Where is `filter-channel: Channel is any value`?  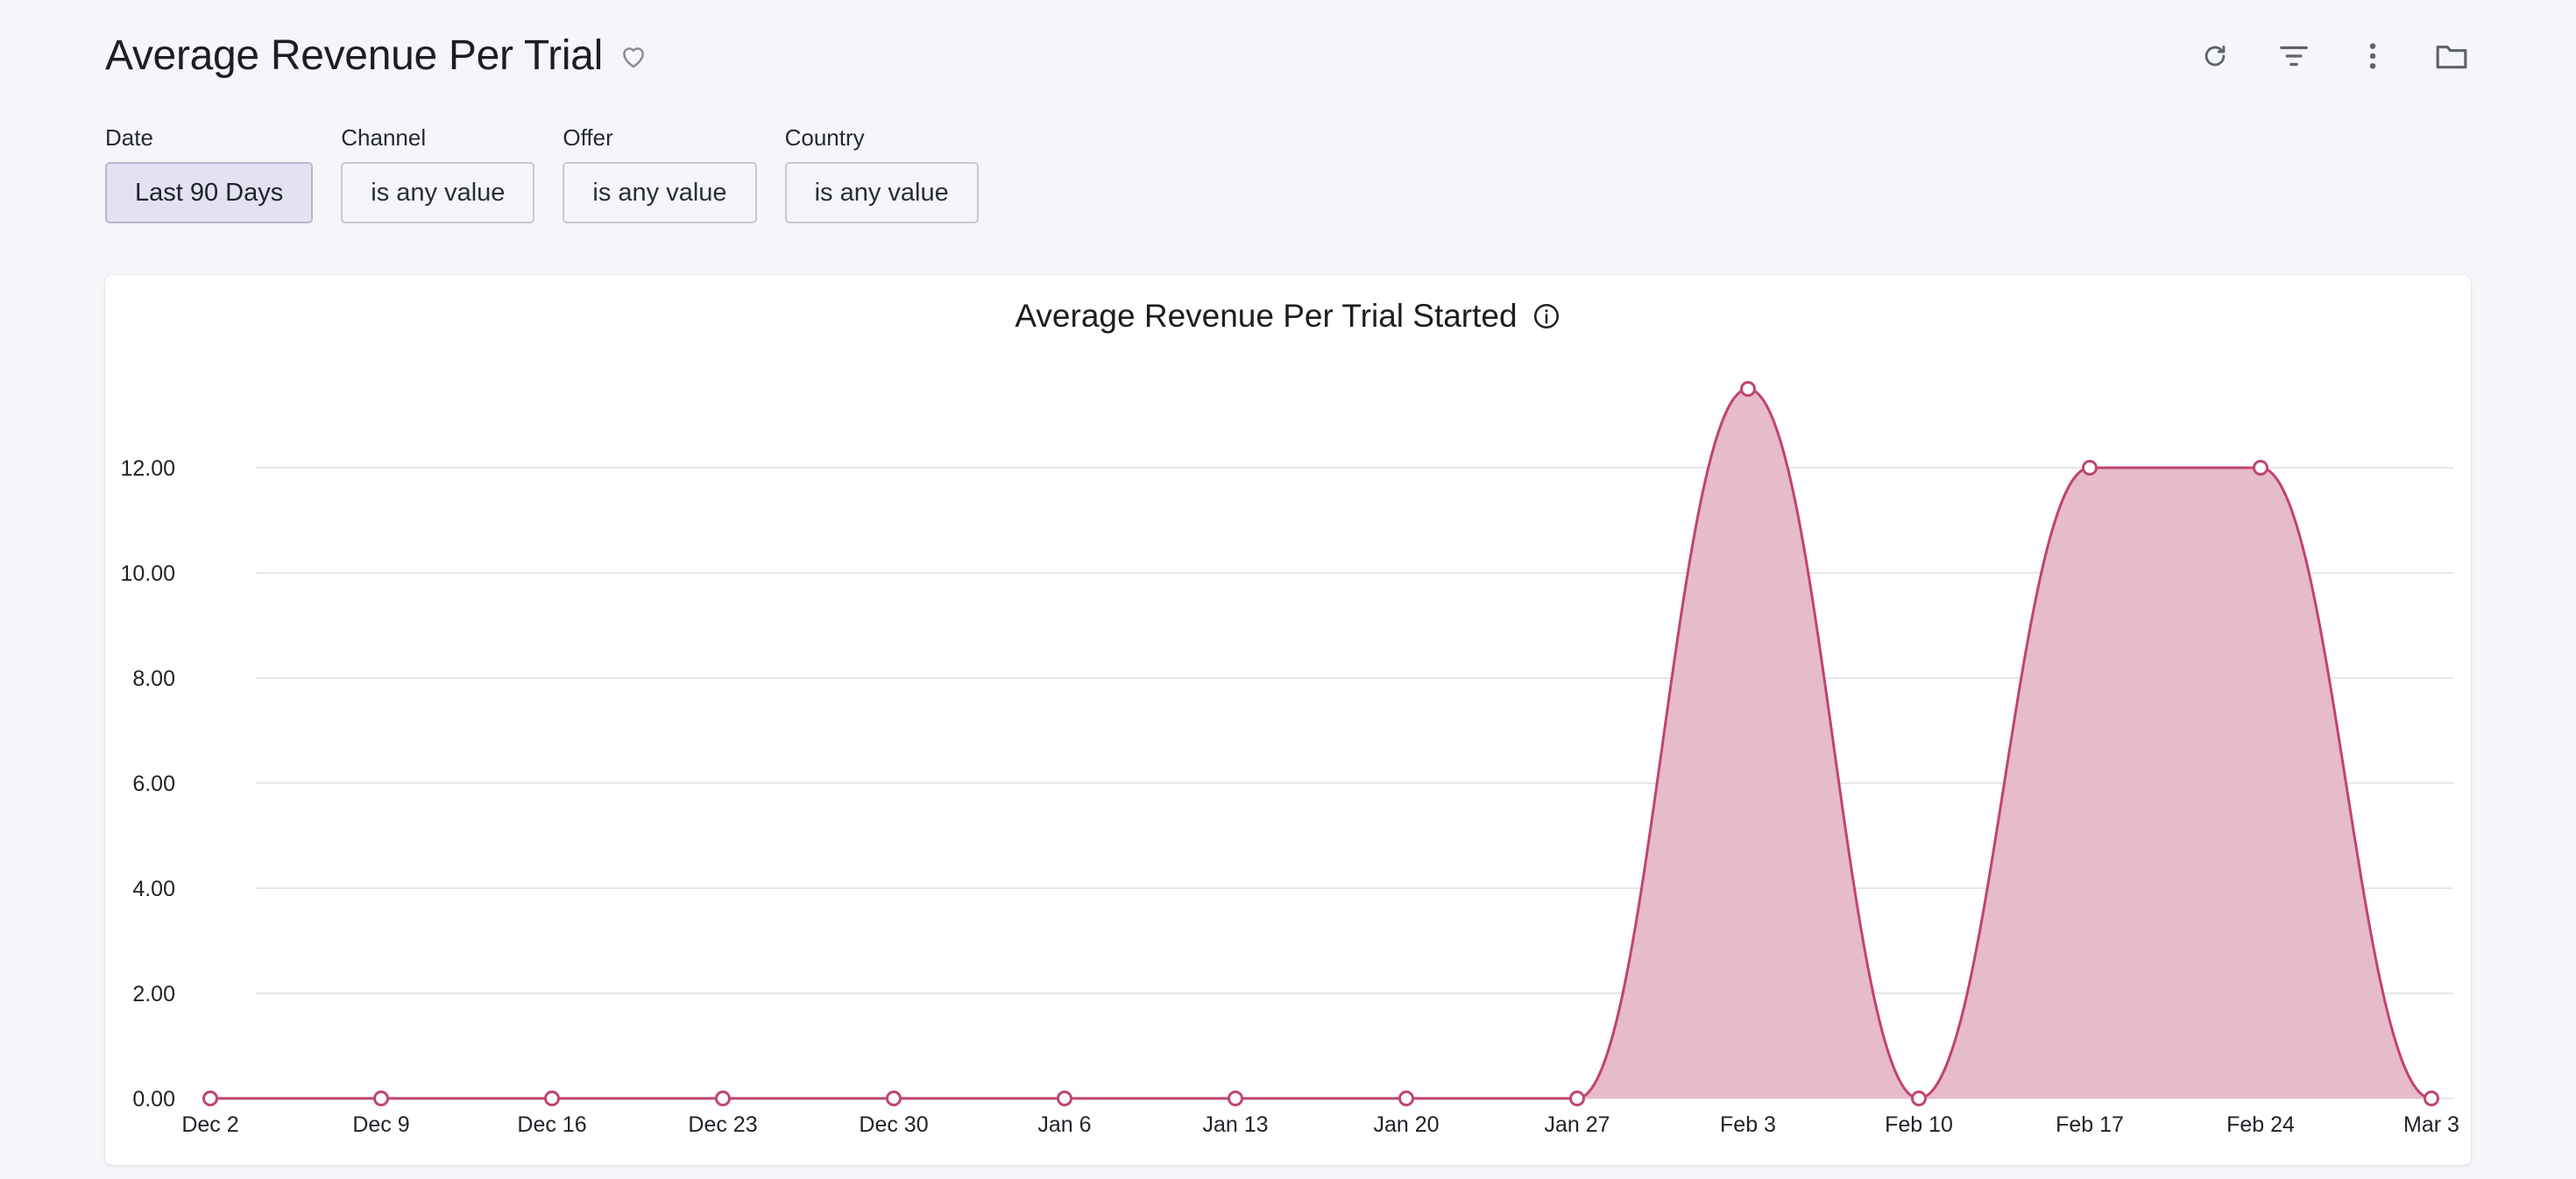
filter-channel: Channel is any value is located at coordinates (438, 173).